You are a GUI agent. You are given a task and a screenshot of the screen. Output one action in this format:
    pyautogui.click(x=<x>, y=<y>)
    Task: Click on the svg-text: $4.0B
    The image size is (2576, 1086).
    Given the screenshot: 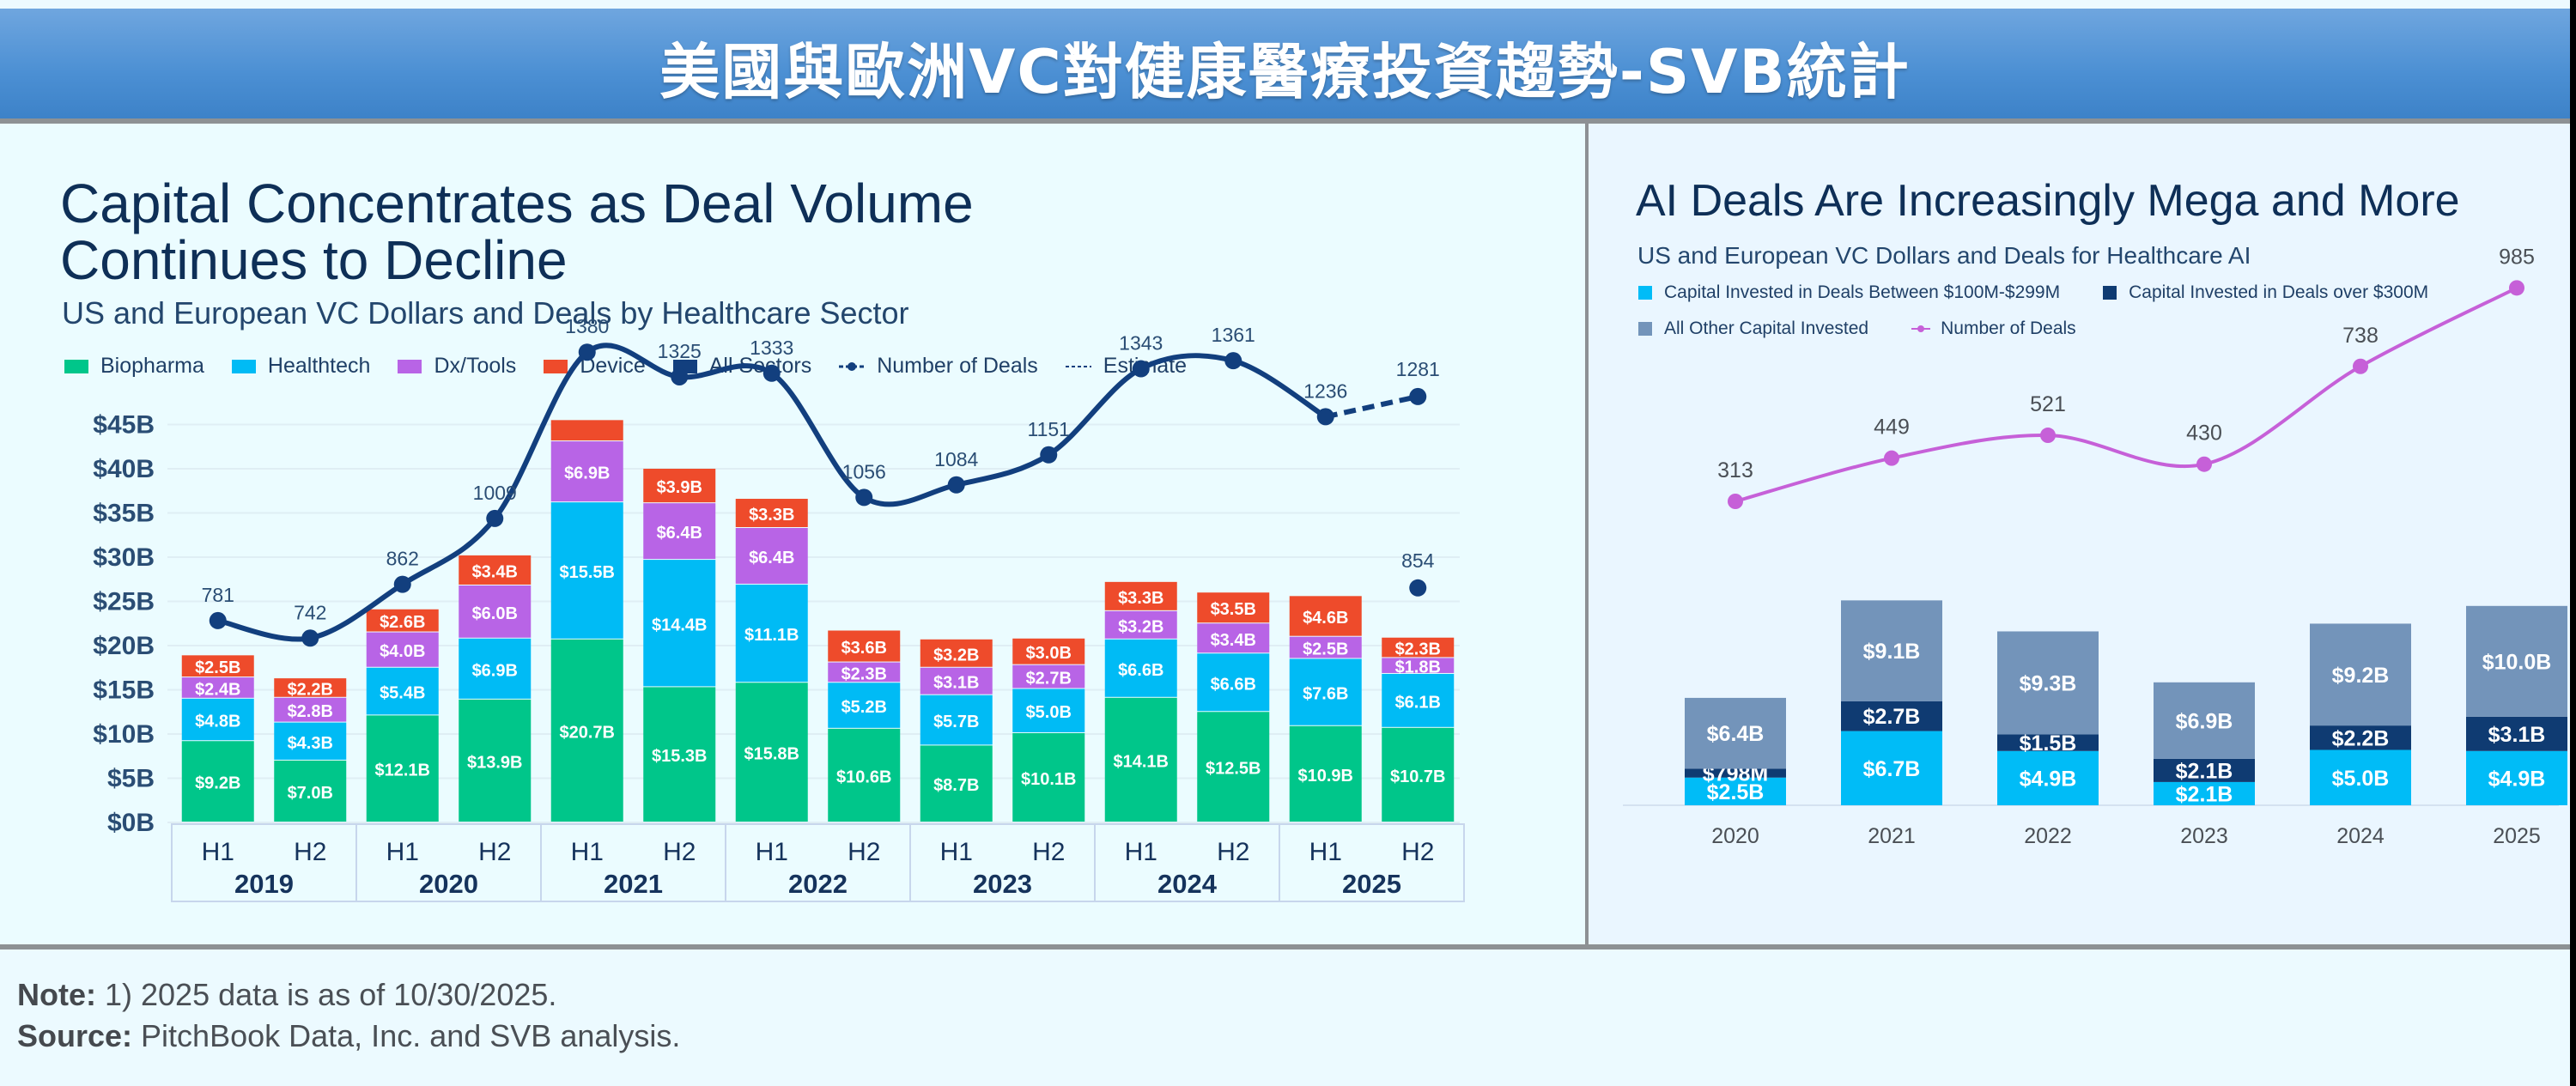 What is the action you would take?
    pyautogui.click(x=402, y=651)
    